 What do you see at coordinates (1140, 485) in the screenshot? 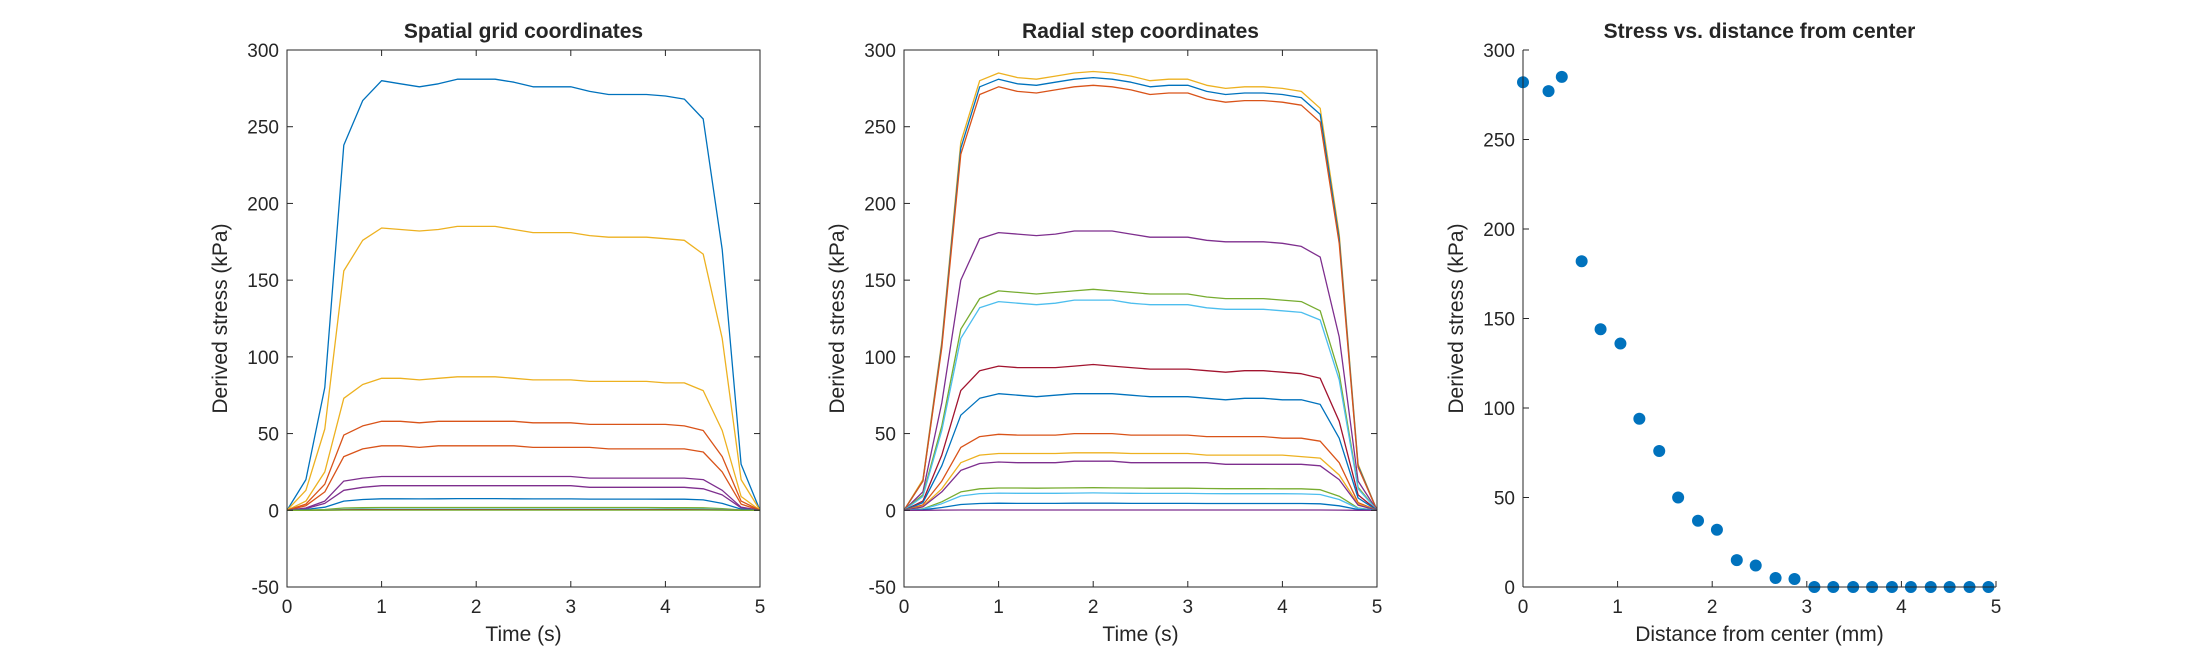
I see `series-line-r11` at bounding box center [1140, 485].